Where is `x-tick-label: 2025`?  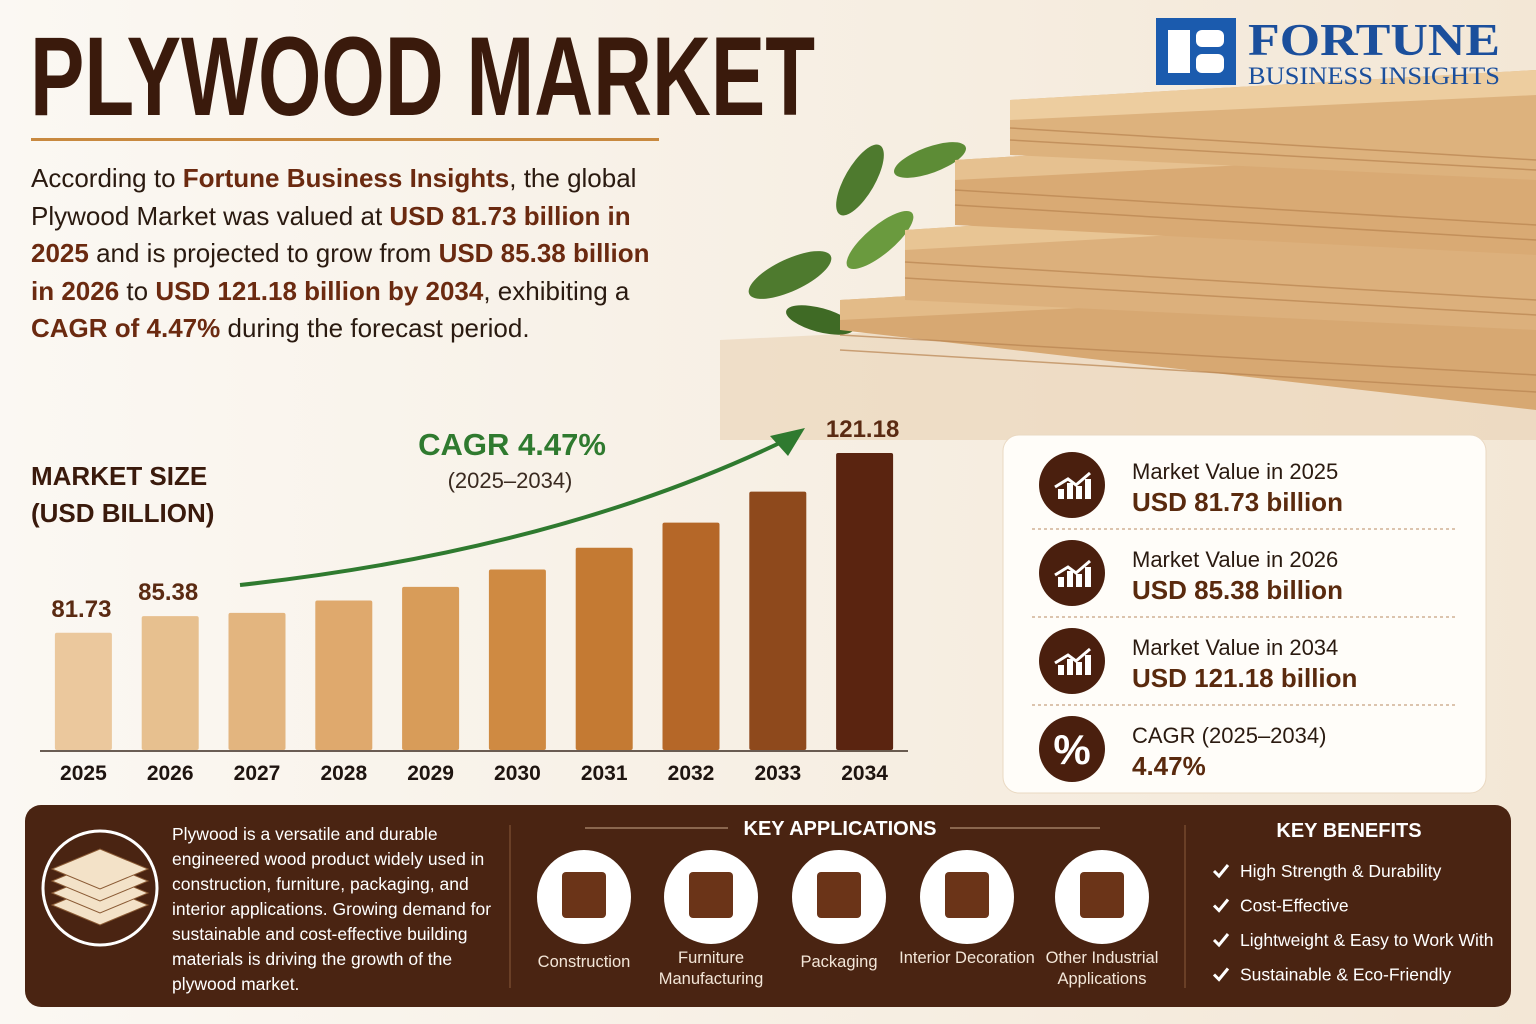 x-tick-label: 2025 is located at coordinates (83, 773).